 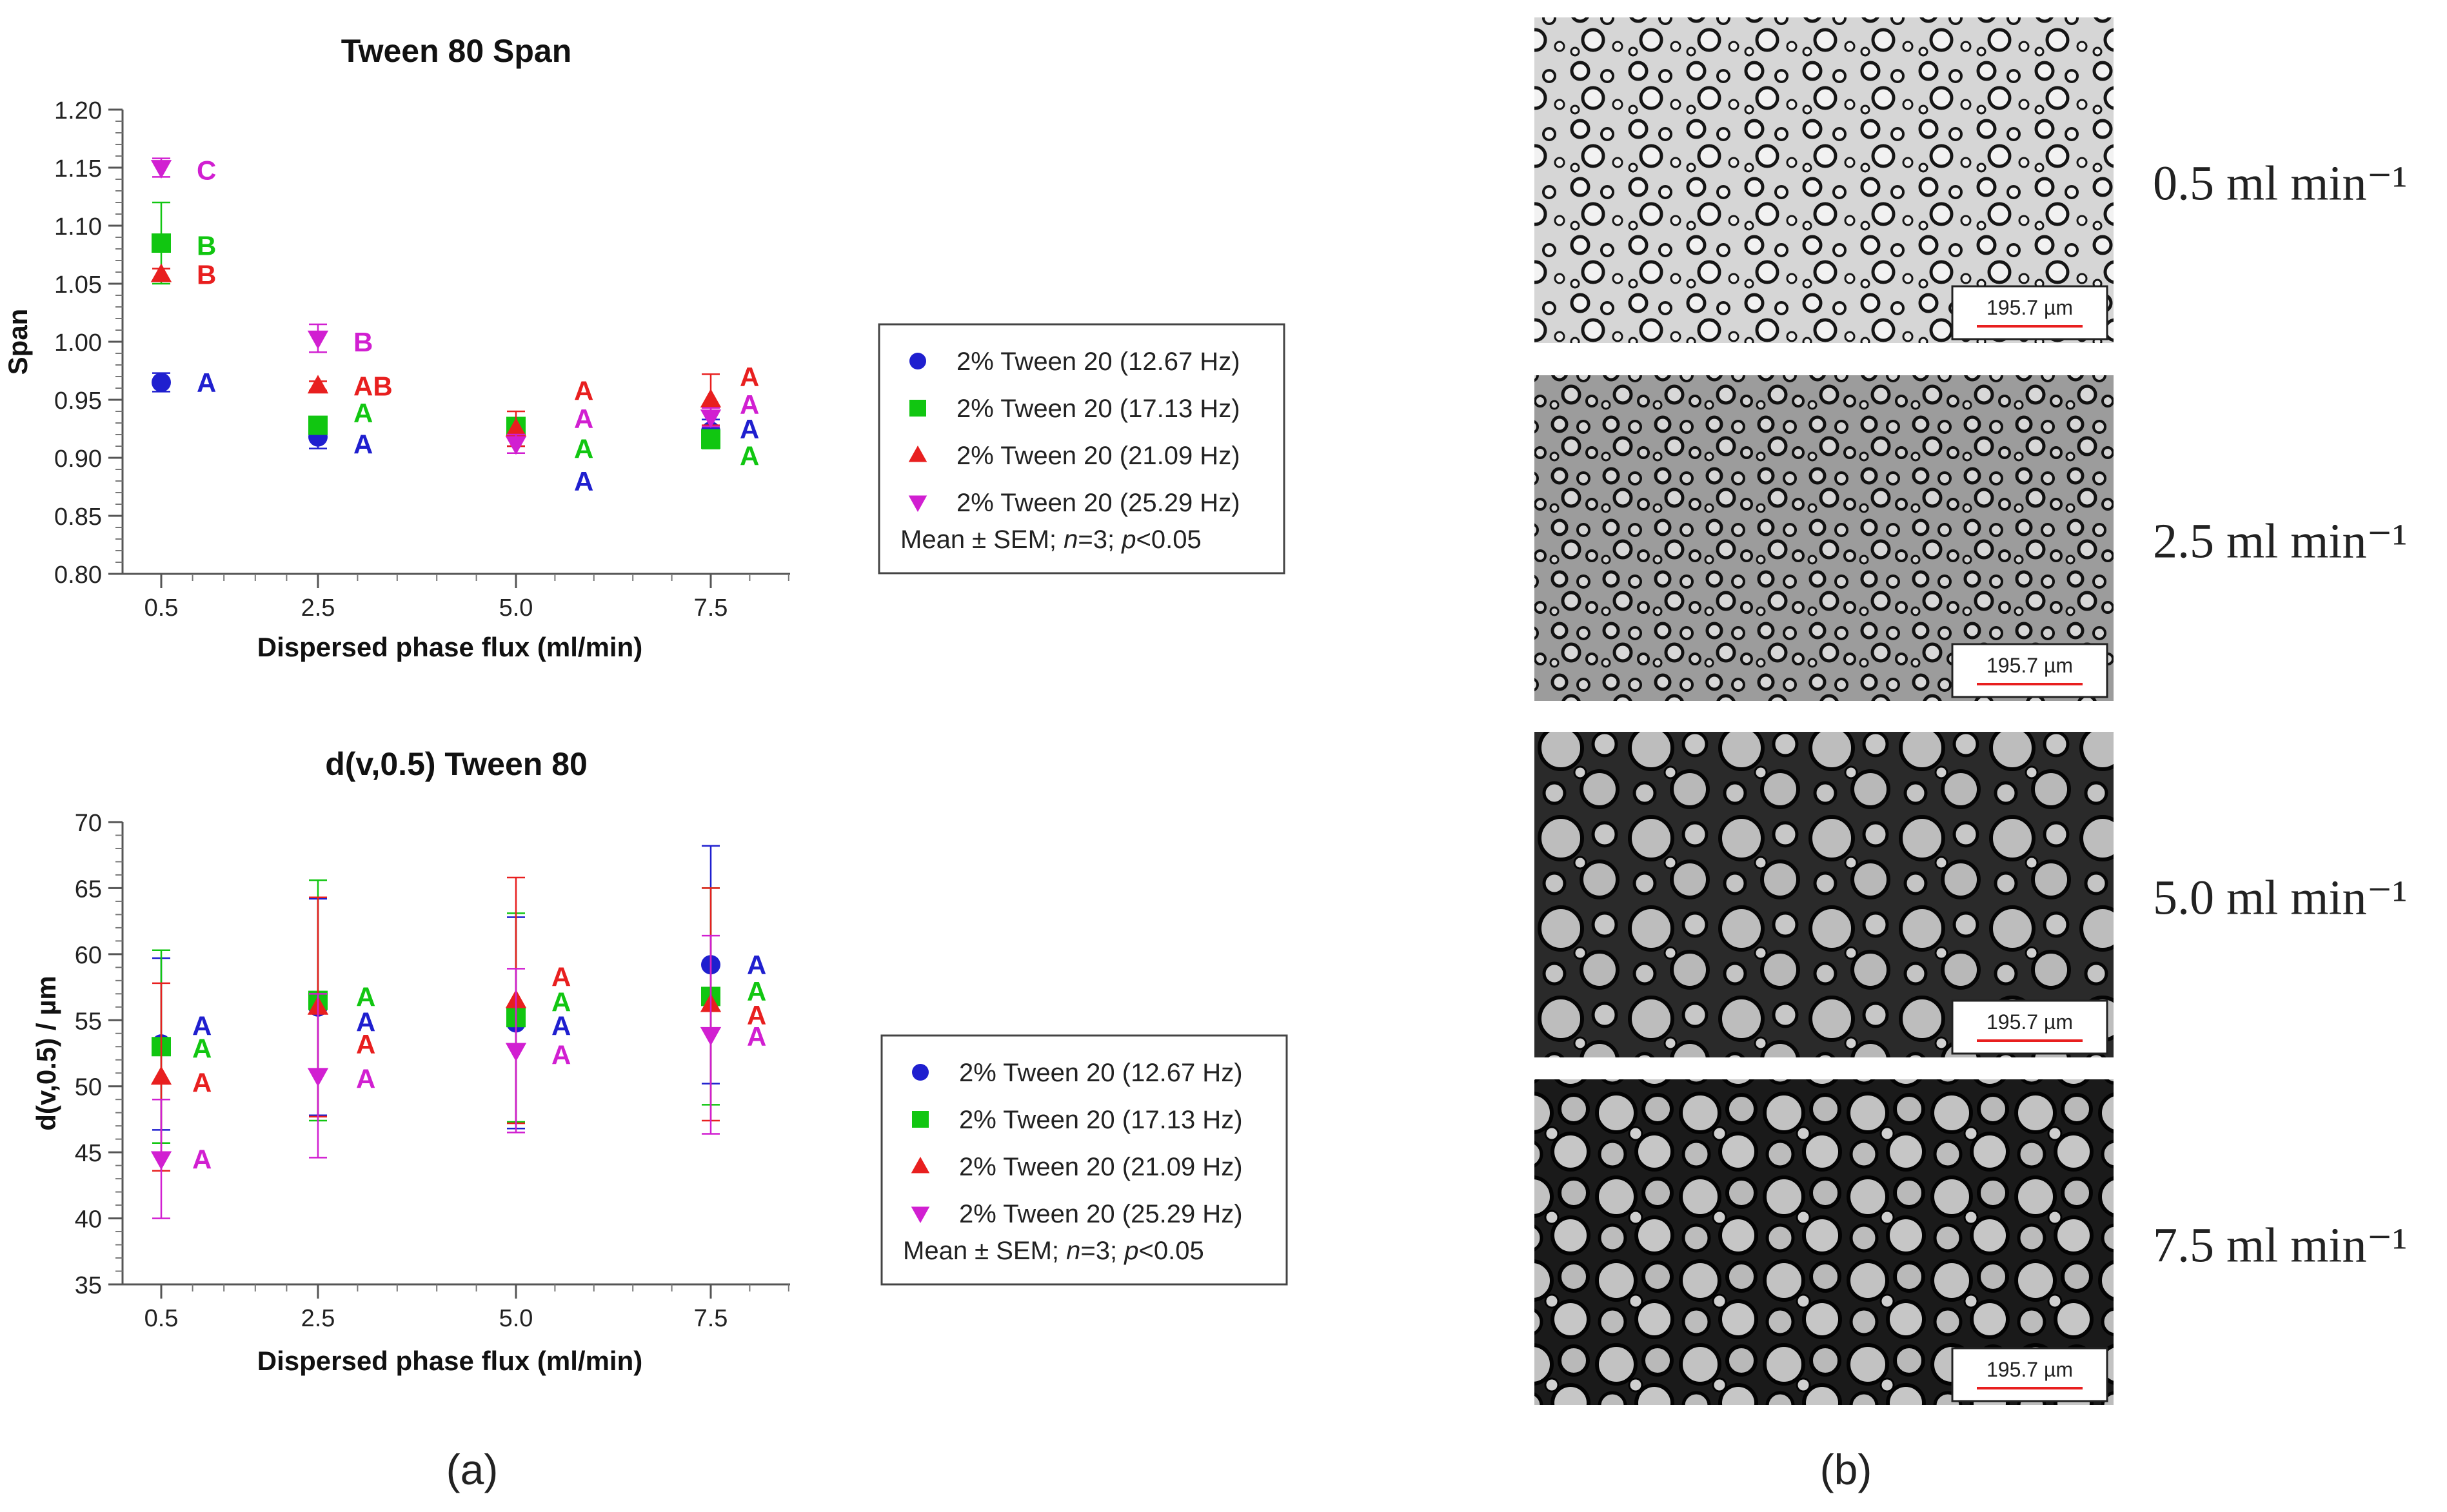 I want to click on y-tick-label: 1.20, so click(x=78, y=110).